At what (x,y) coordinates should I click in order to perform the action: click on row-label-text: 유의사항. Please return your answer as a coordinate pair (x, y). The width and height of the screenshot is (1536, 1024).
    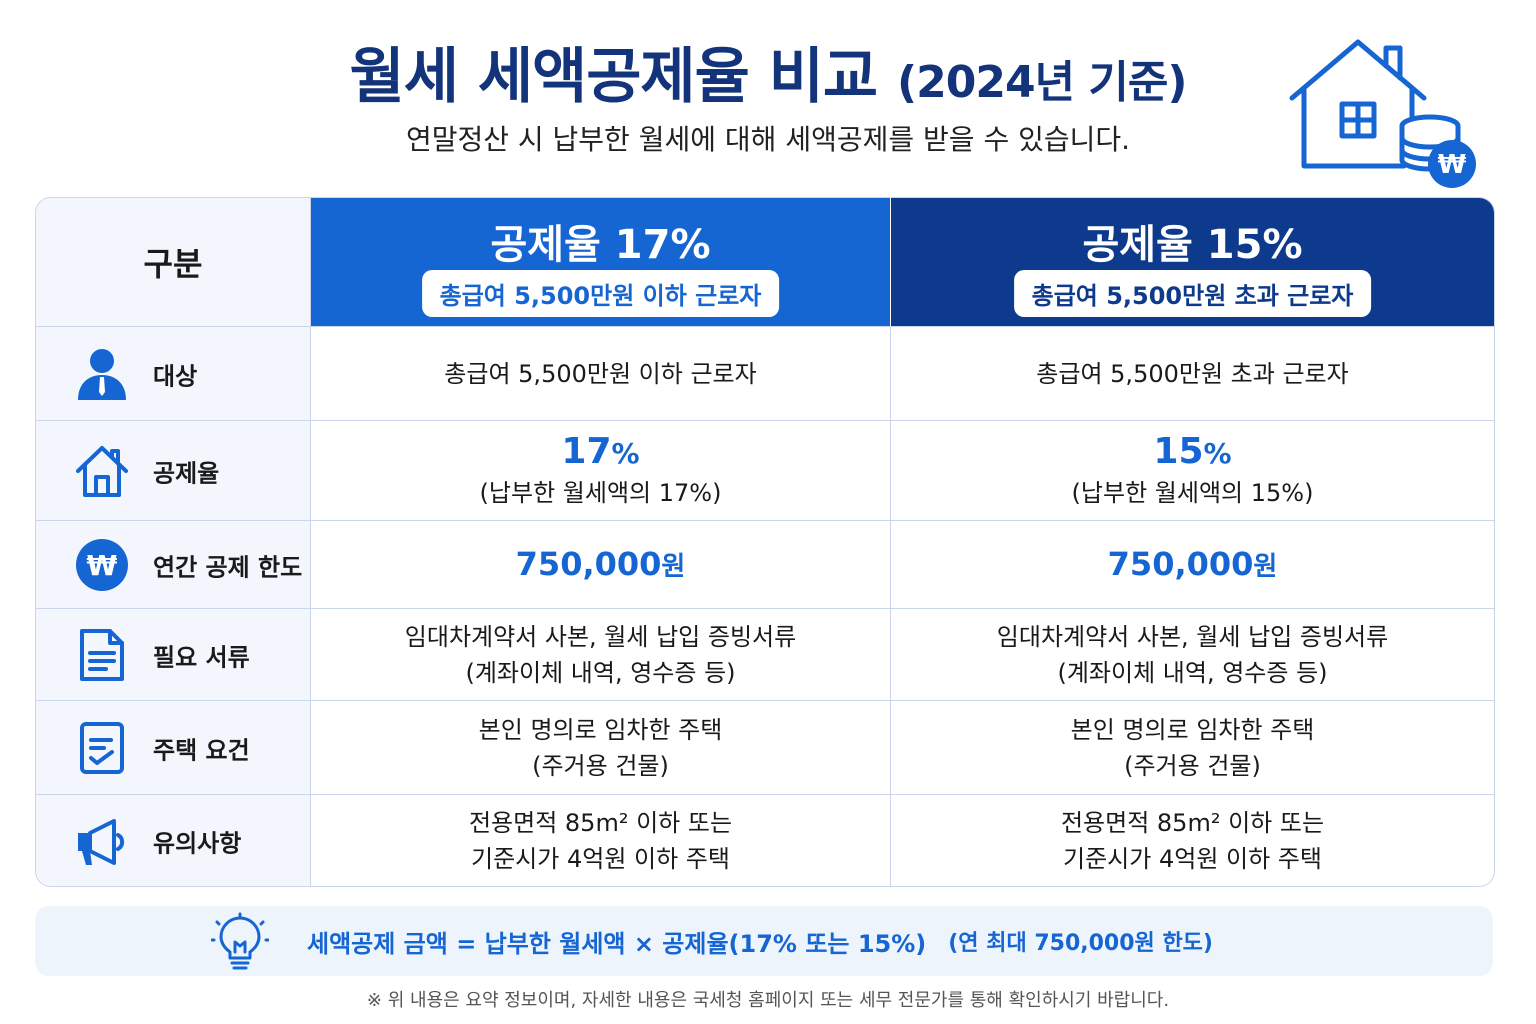
    Looking at the image, I should click on (197, 843).